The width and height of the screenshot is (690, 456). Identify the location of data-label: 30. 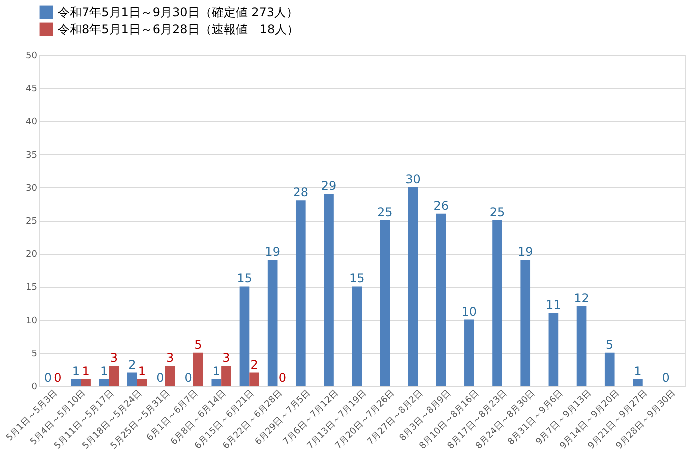
(413, 179).